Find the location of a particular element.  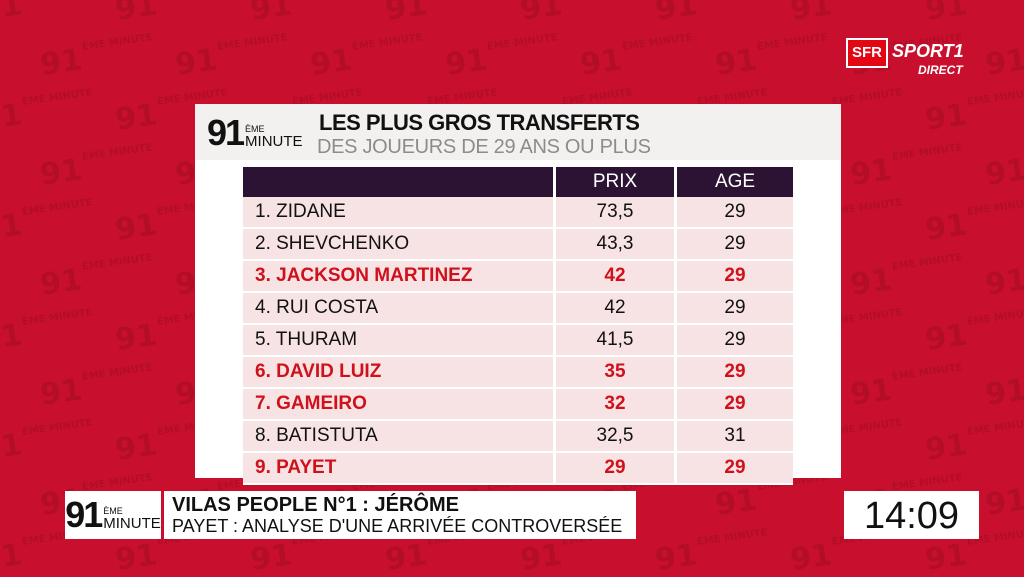

player-name: 7. GAMEIRO is located at coordinates (398, 405).